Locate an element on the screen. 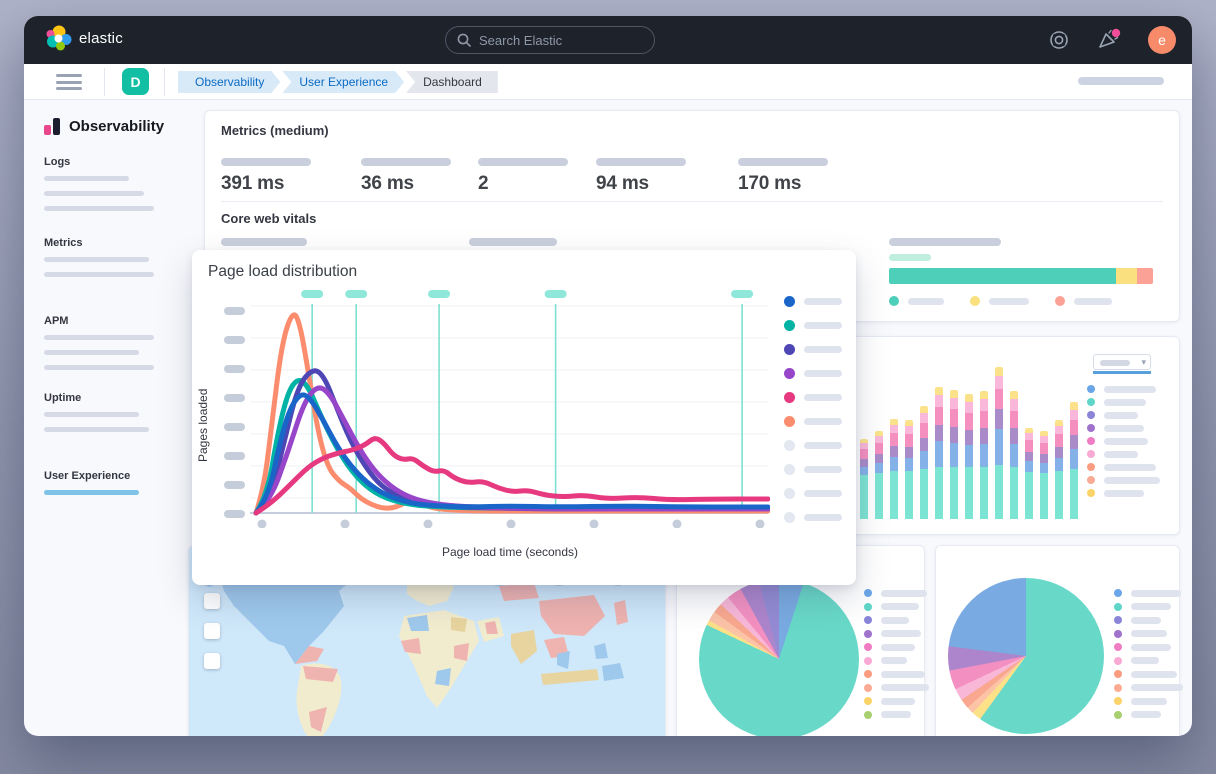  elastic-logo: elastic is located at coordinates (84, 38).